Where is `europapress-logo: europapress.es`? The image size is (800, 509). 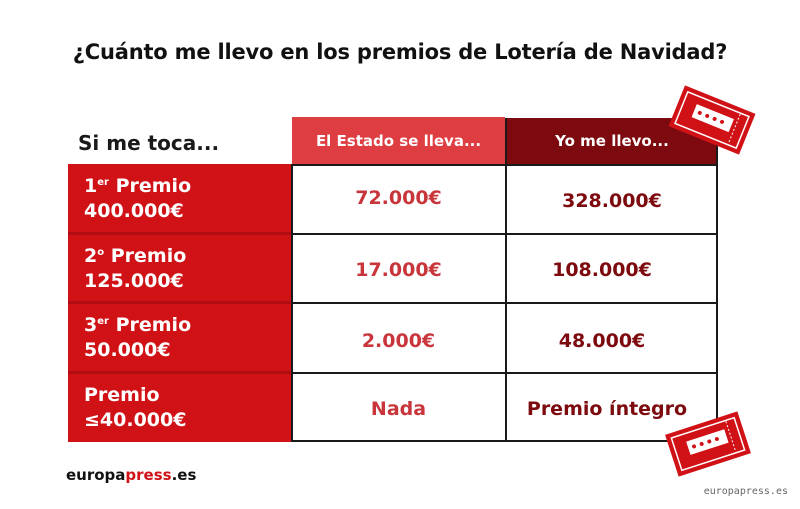 europapress-logo: europapress.es is located at coordinates (131, 475).